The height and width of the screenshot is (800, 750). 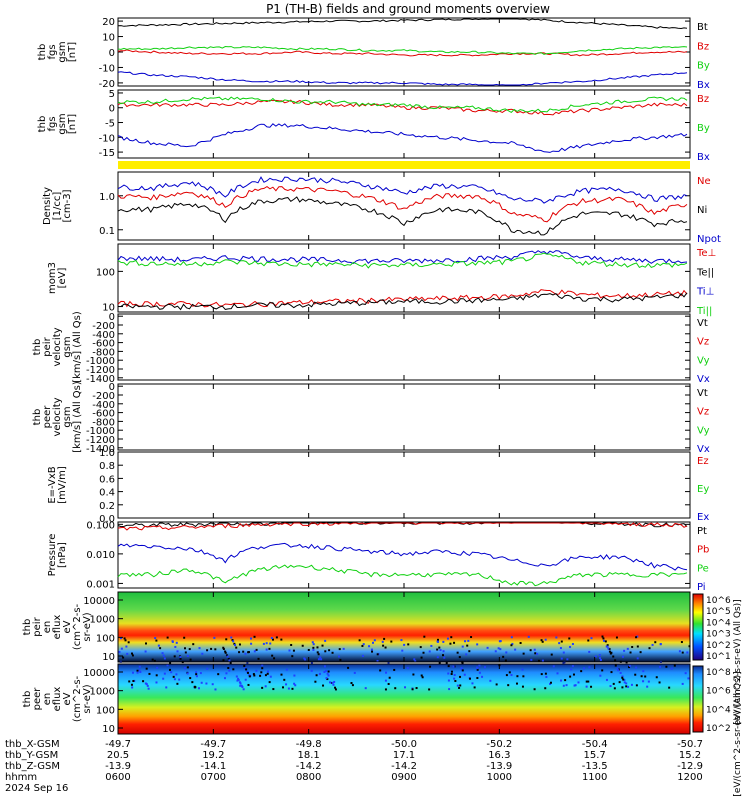 I want to click on xaxis-value: -13.9, so click(x=499, y=766).